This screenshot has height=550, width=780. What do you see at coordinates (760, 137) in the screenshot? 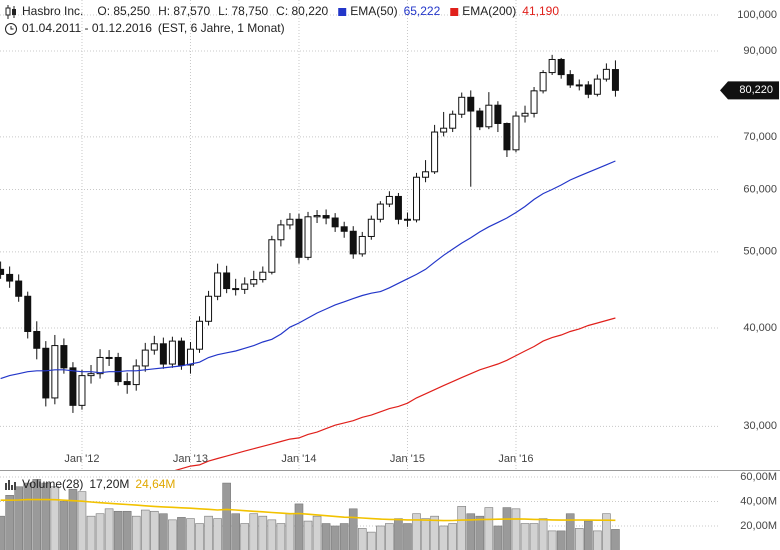
I see `y-tick-label: 70,000` at bounding box center [760, 137].